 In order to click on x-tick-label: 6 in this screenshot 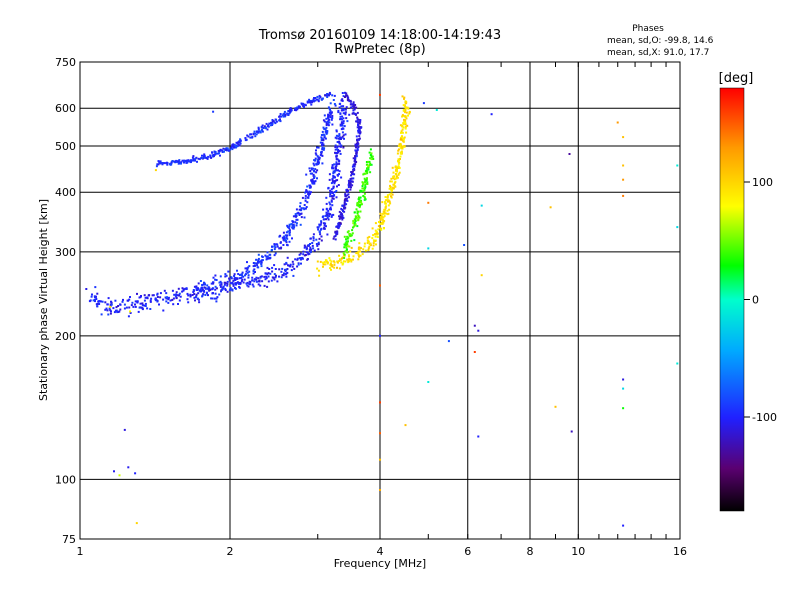, I will do `click(467, 551)`.